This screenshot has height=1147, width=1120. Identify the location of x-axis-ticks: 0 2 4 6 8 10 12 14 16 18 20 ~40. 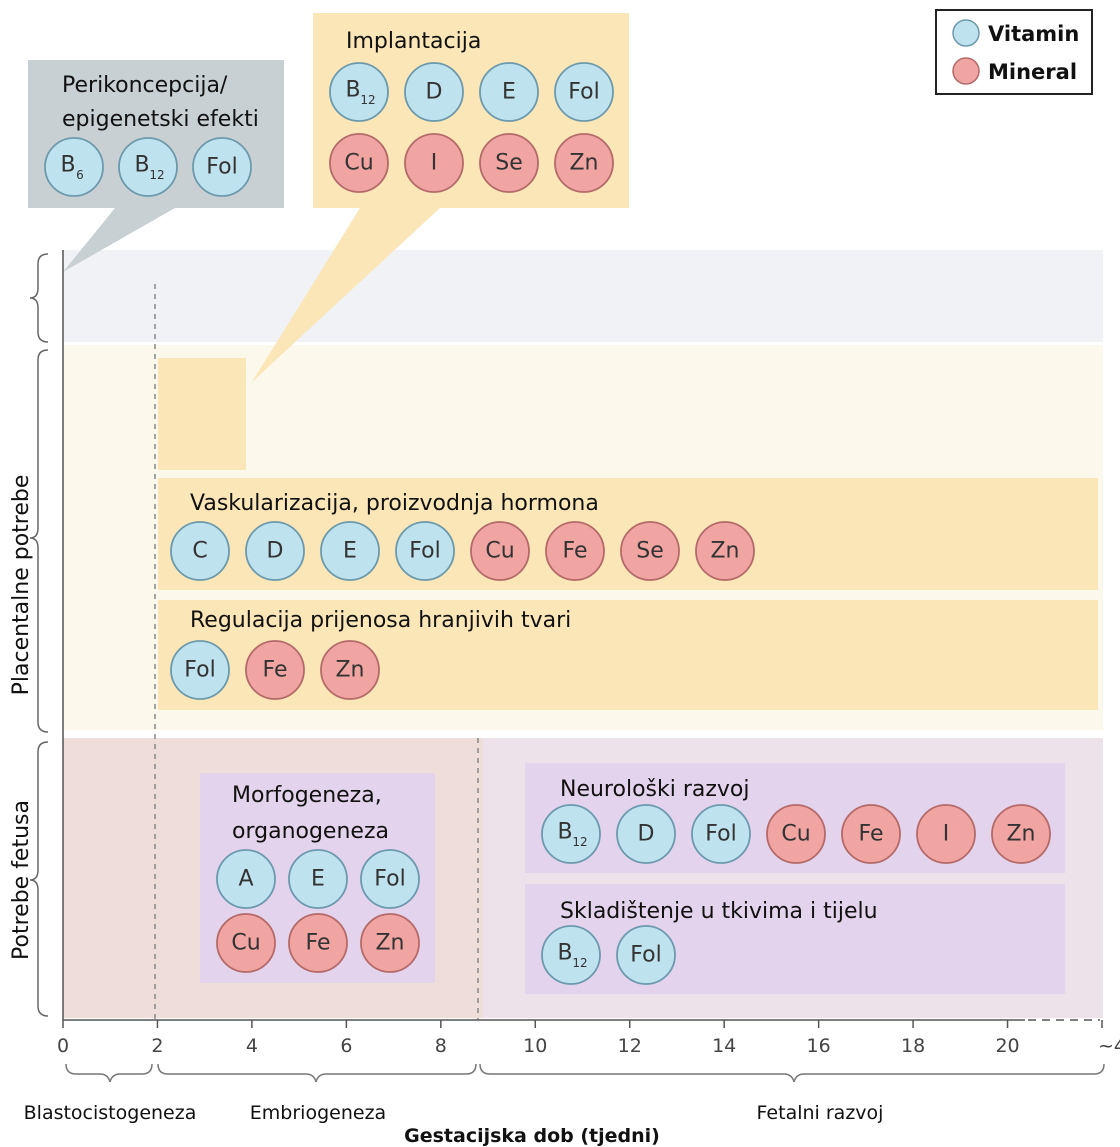
(588, 1038).